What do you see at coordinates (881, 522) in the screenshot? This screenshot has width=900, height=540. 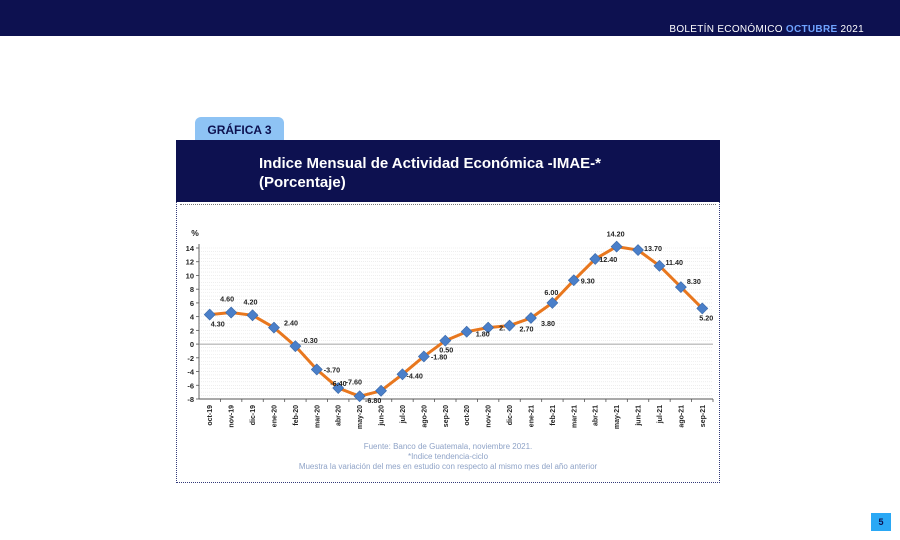 I see `page-number: 5` at bounding box center [881, 522].